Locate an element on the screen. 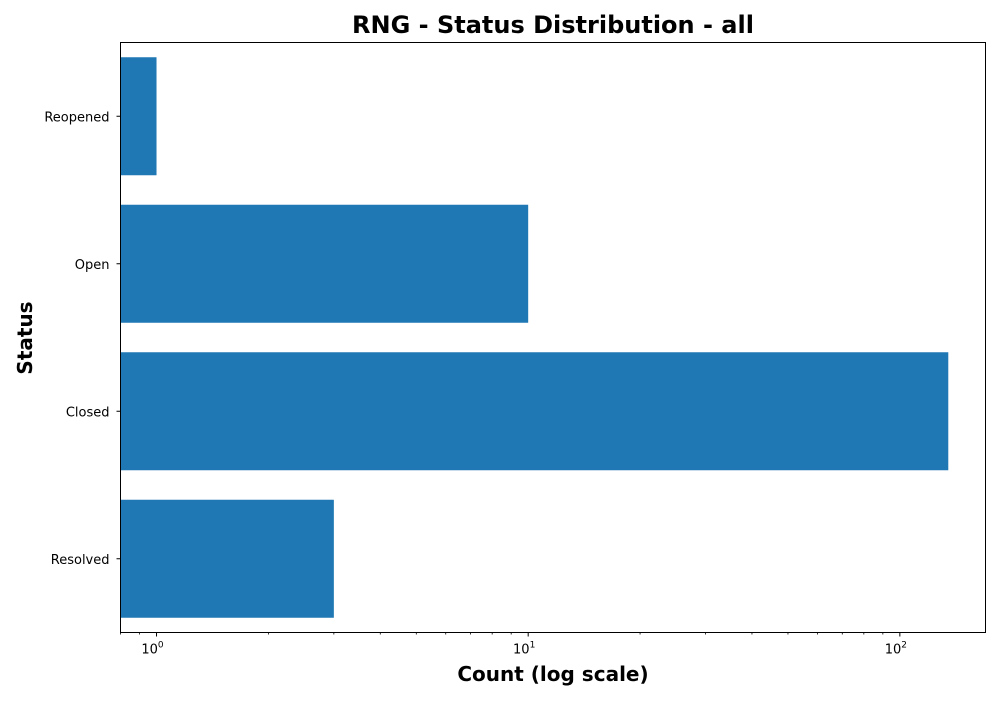 The width and height of the screenshot is (1000, 705). bar-resolved is located at coordinates (227, 558).